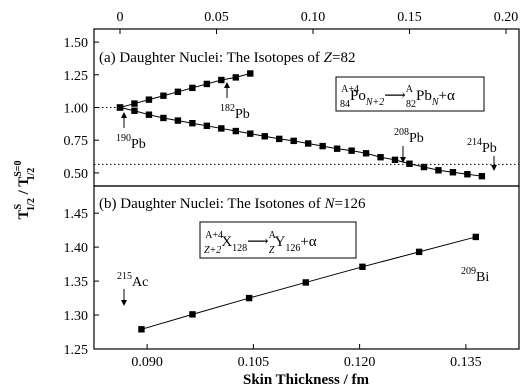 The width and height of the screenshot is (532, 391). What do you see at coordinates (482, 146) in the screenshot?
I see `svg-text: 214Pb` at bounding box center [482, 146].